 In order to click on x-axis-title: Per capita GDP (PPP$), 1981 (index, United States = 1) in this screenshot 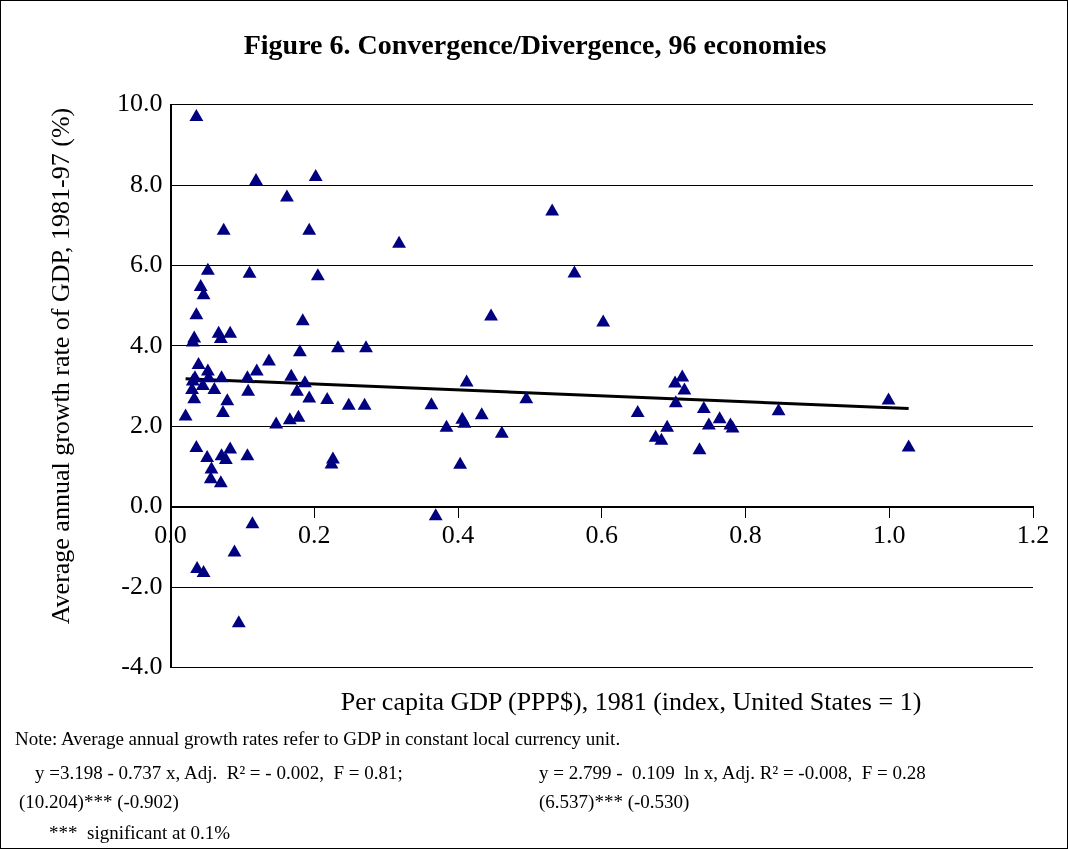, I will do `click(631, 702)`.